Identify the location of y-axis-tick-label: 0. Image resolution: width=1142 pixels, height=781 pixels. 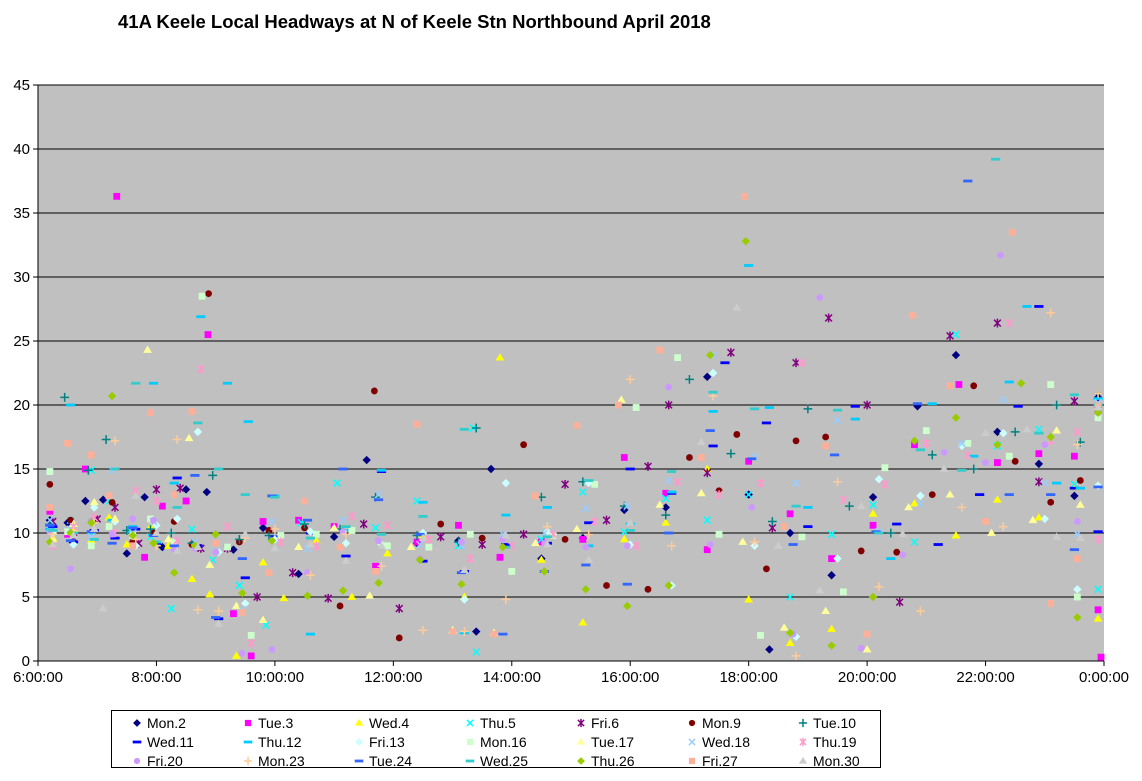
(26, 661).